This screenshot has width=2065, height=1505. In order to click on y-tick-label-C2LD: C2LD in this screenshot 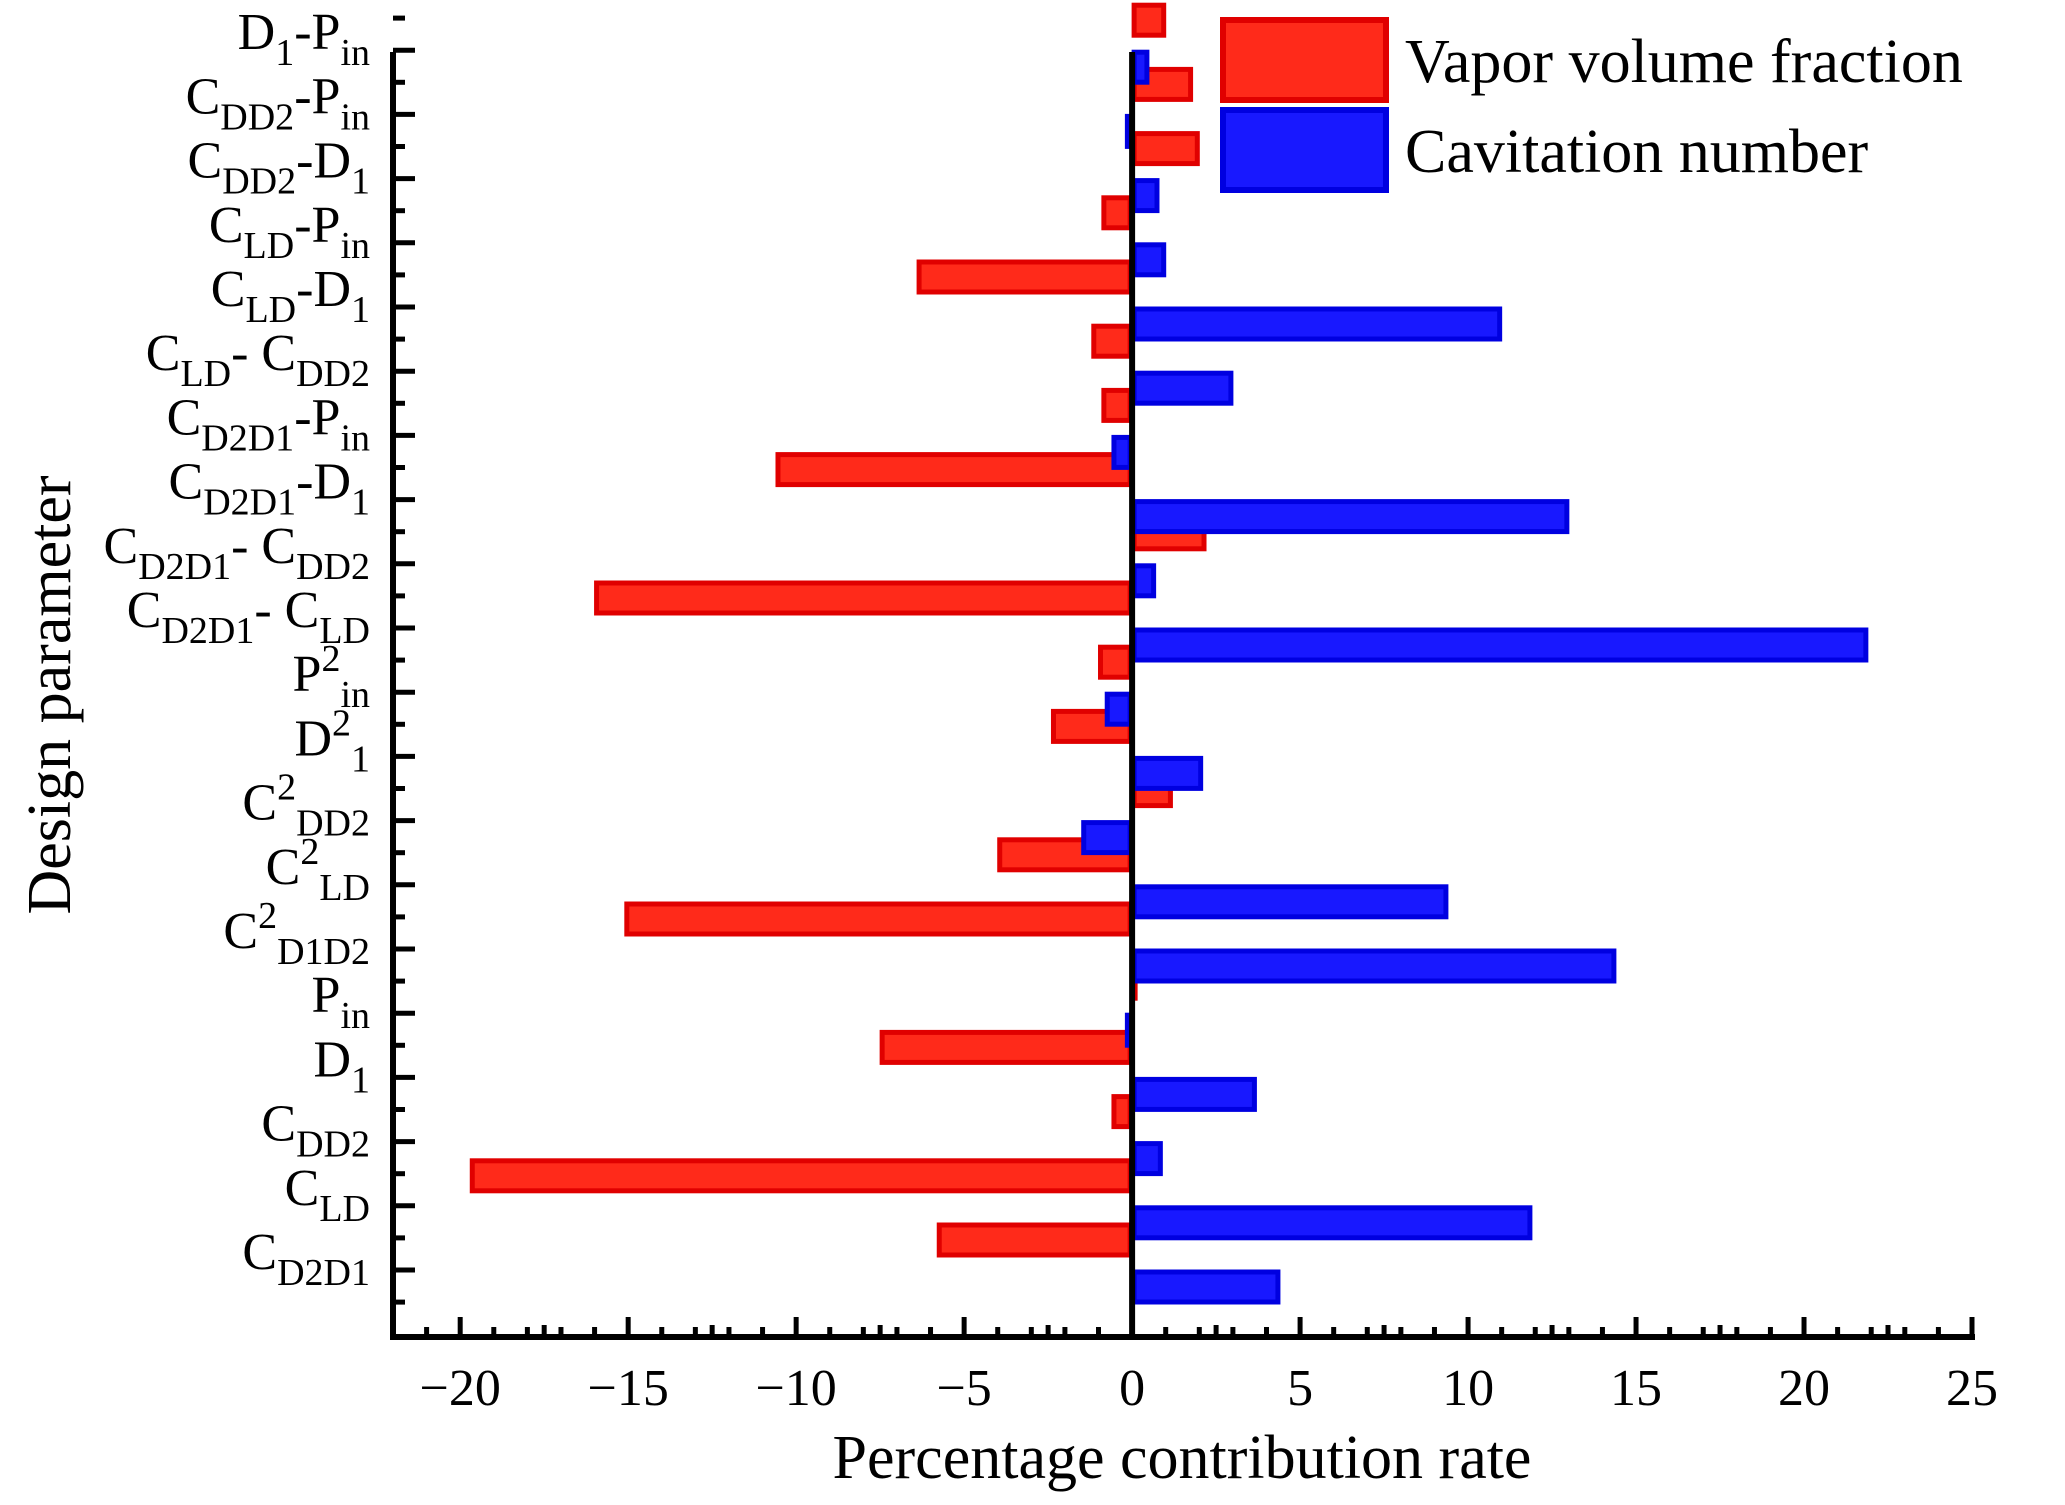, I will do `click(318, 870)`.